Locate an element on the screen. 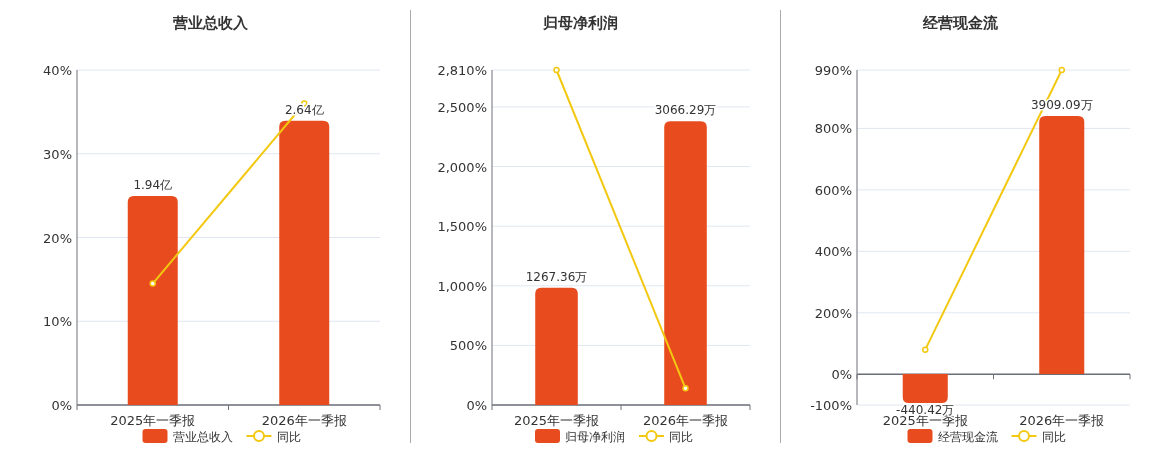  y-tick-label: 30% is located at coordinates (57, 154).